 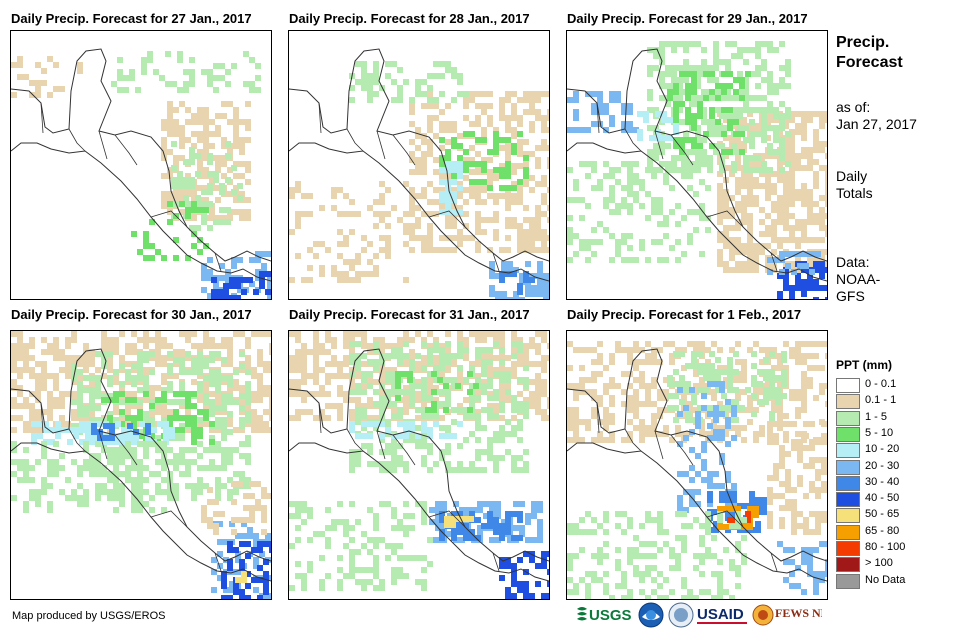 What do you see at coordinates (882, 481) in the screenshot?
I see `legend-label: 30 - 40` at bounding box center [882, 481].